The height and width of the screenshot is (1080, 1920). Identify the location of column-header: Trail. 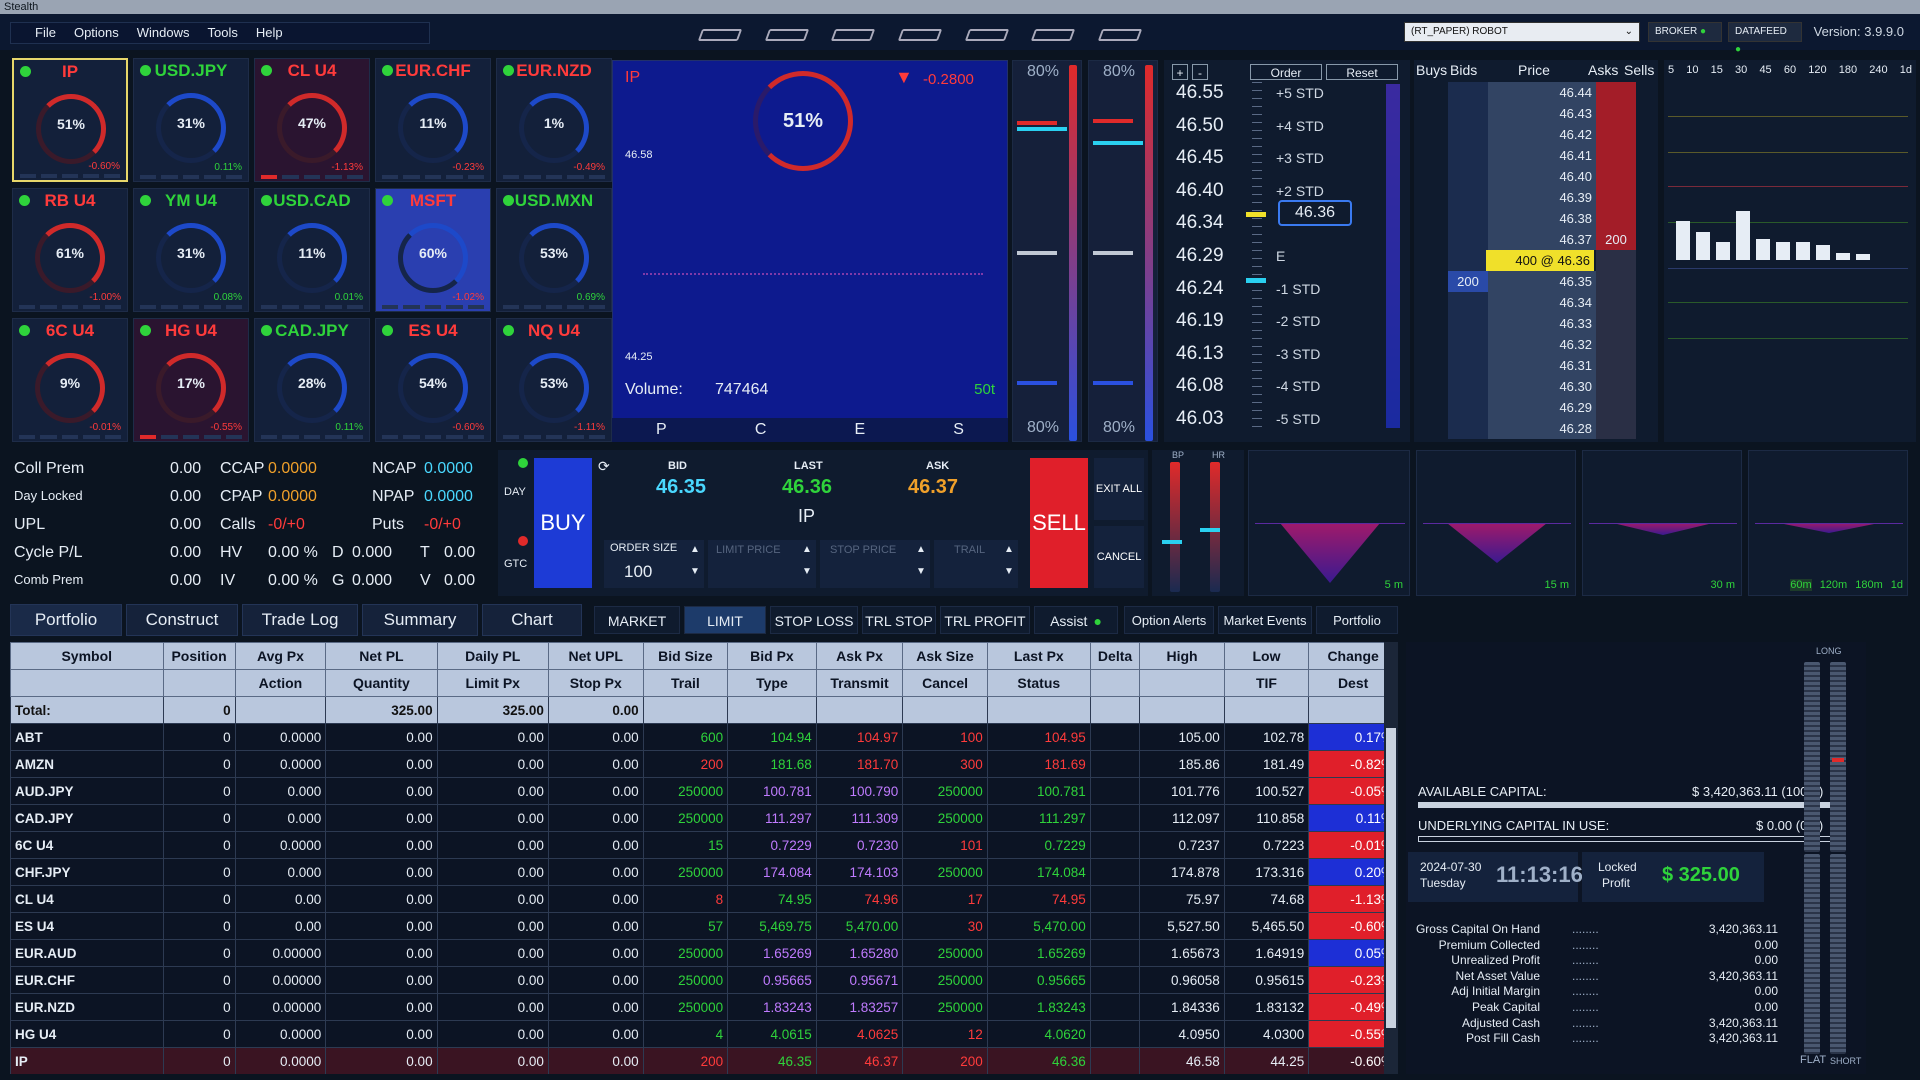
(685, 683).